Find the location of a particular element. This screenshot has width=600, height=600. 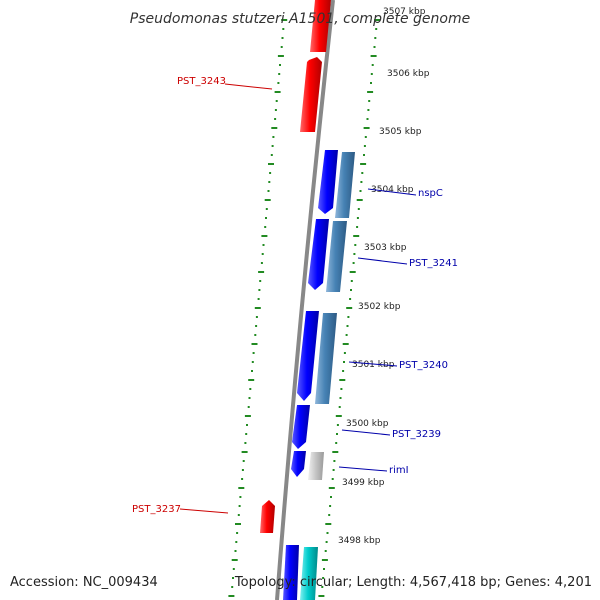

gene-bottom-blue is located at coordinates (291, 572).